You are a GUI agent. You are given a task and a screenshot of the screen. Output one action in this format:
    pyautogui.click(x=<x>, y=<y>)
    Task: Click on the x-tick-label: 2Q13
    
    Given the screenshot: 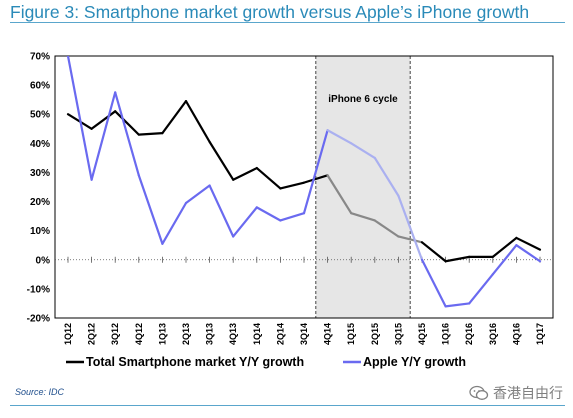 What is the action you would take?
    pyautogui.click(x=186, y=334)
    